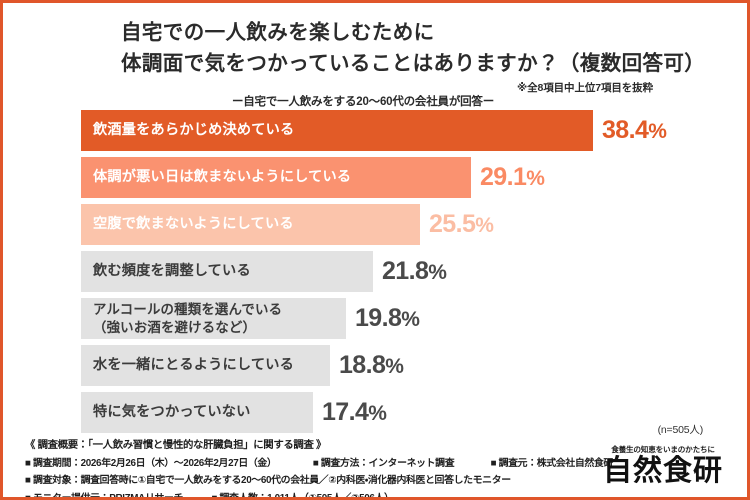 This screenshot has height=500, width=750. What do you see at coordinates (176, 445) in the screenshot?
I see `survey-heading: 《 調査概要：「一人飲み習慣と慢性的な肝臓負担」に関する調査 》` at bounding box center [176, 445].